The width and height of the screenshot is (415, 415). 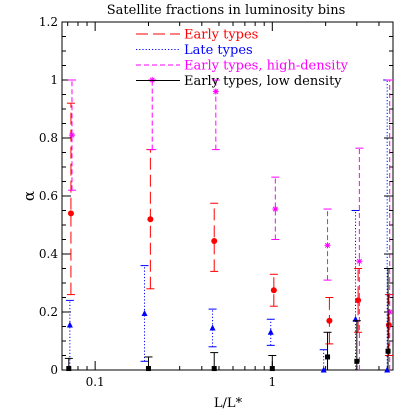 What do you see at coordinates (266, 66) in the screenshot?
I see `legend-label: Early types, high-density` at bounding box center [266, 66].